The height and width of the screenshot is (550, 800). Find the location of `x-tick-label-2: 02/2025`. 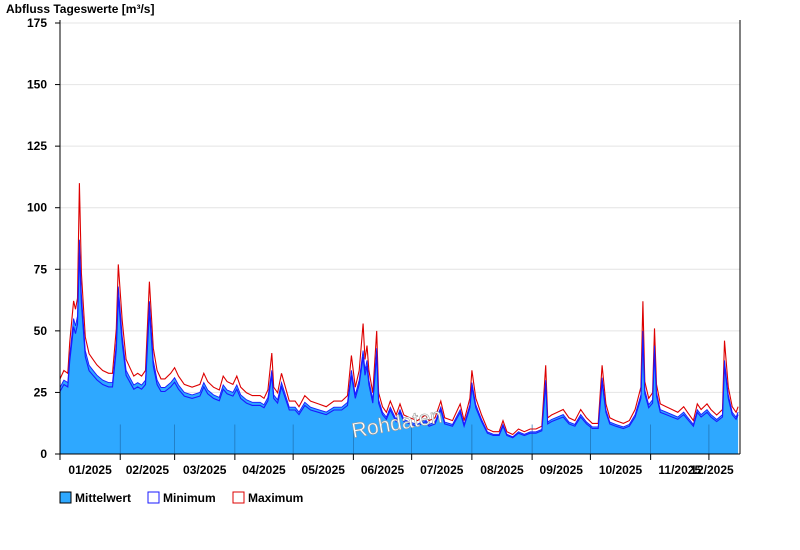

x-tick-label-2: 02/2025 is located at coordinates (148, 470).